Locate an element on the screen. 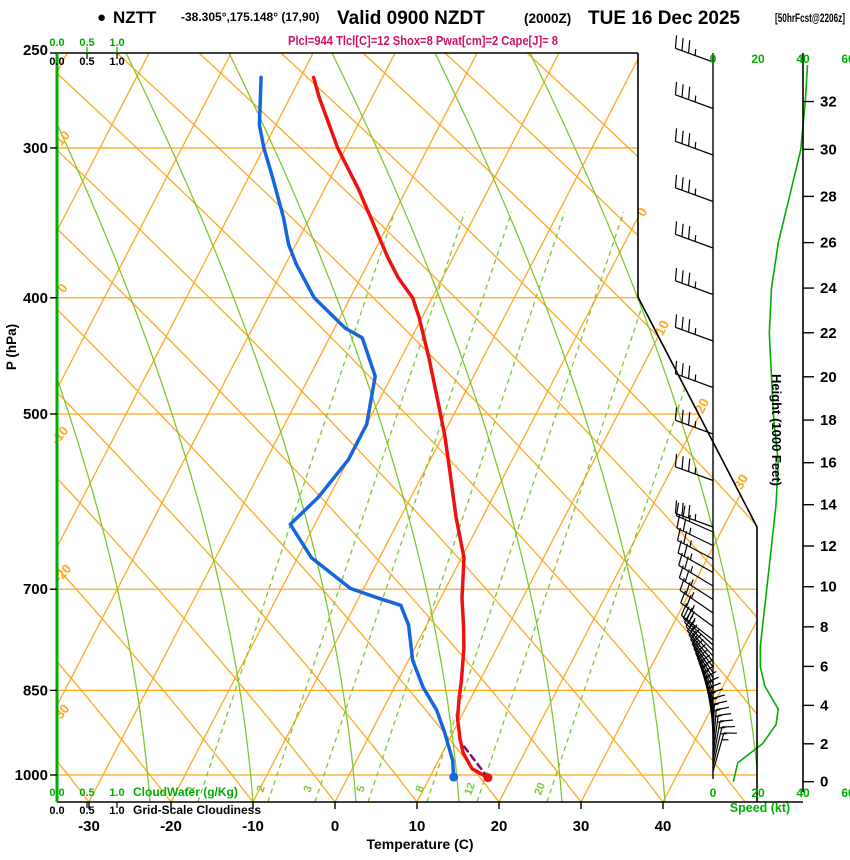  cloudiness-scale-label-top: 0.0 is located at coordinates (56, 62).